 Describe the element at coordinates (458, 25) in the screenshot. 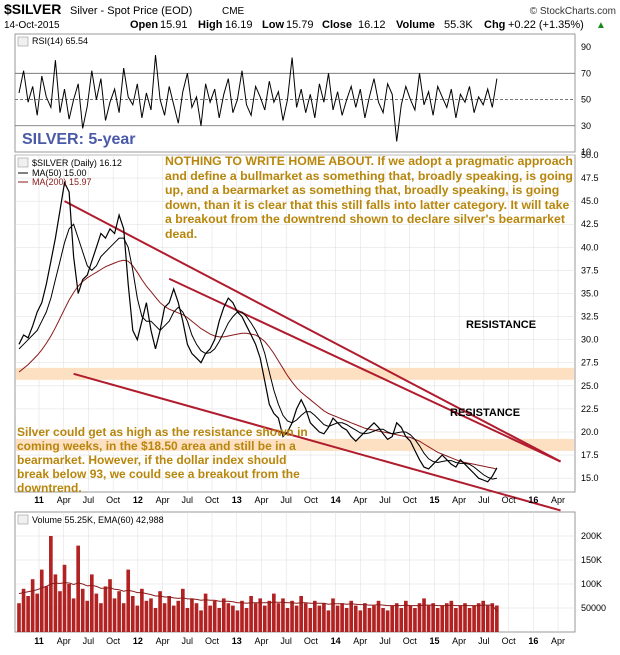

I see `volume-value: 55.3K` at that location.